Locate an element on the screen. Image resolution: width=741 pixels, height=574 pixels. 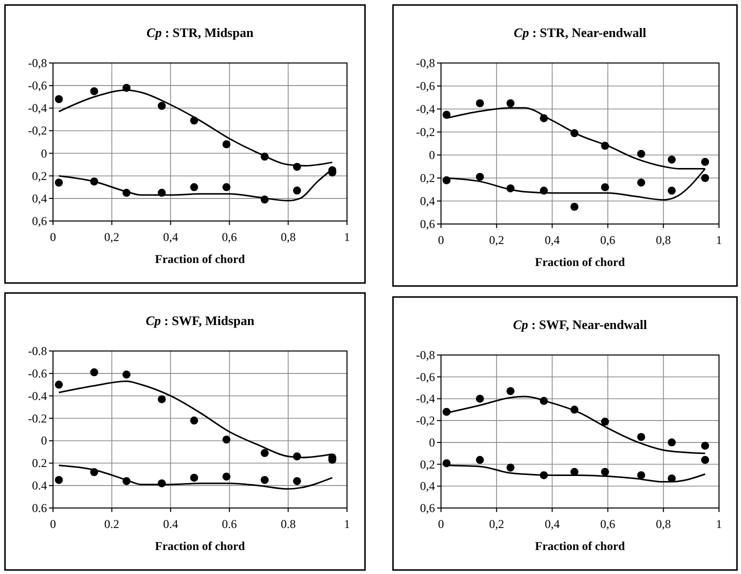
chart-title: Cp : STR, Near-endwall is located at coordinates (580, 32).